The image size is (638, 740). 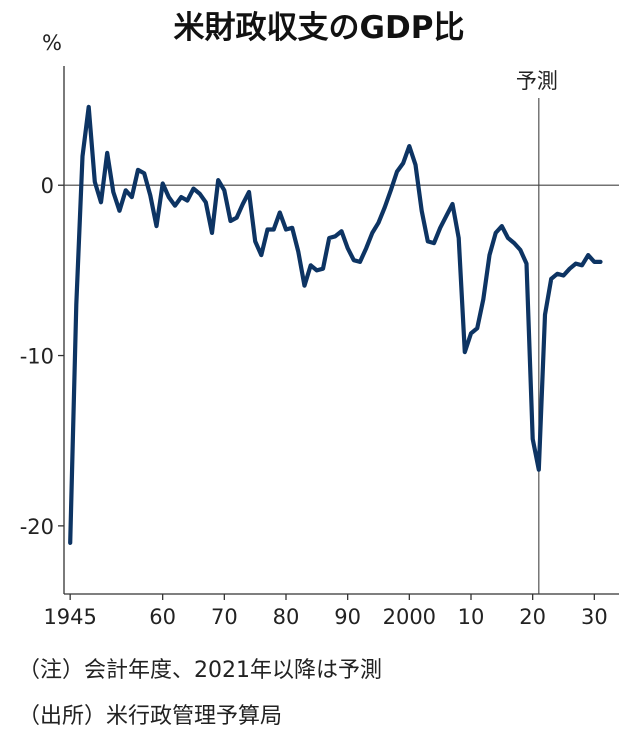 What do you see at coordinates (162, 617) in the screenshot?
I see `x-tick-label: 60` at bounding box center [162, 617].